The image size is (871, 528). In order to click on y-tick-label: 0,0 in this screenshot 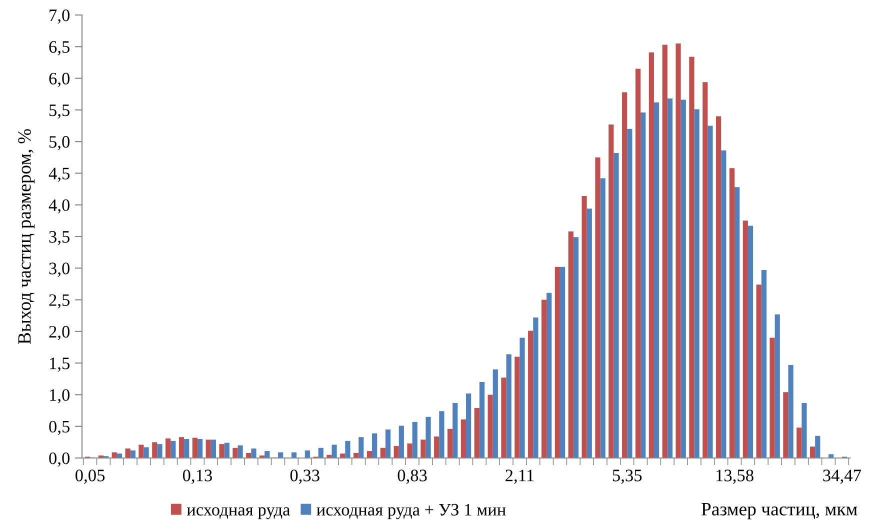, I will do `click(59, 459)`.